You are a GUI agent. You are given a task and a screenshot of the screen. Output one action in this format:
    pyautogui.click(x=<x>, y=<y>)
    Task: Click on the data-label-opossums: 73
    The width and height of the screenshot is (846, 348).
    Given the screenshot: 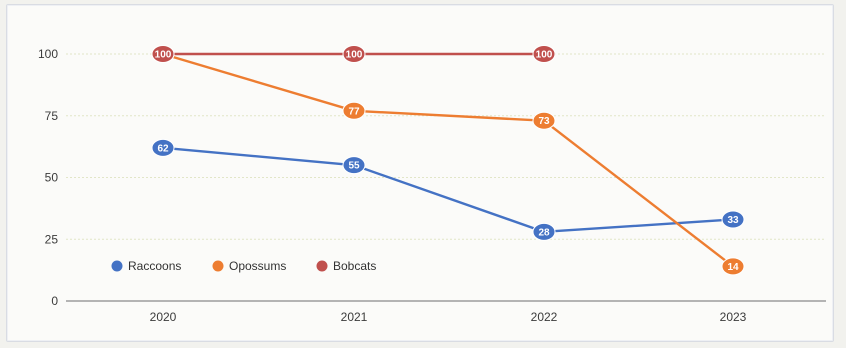 What is the action you would take?
    pyautogui.click(x=544, y=121)
    